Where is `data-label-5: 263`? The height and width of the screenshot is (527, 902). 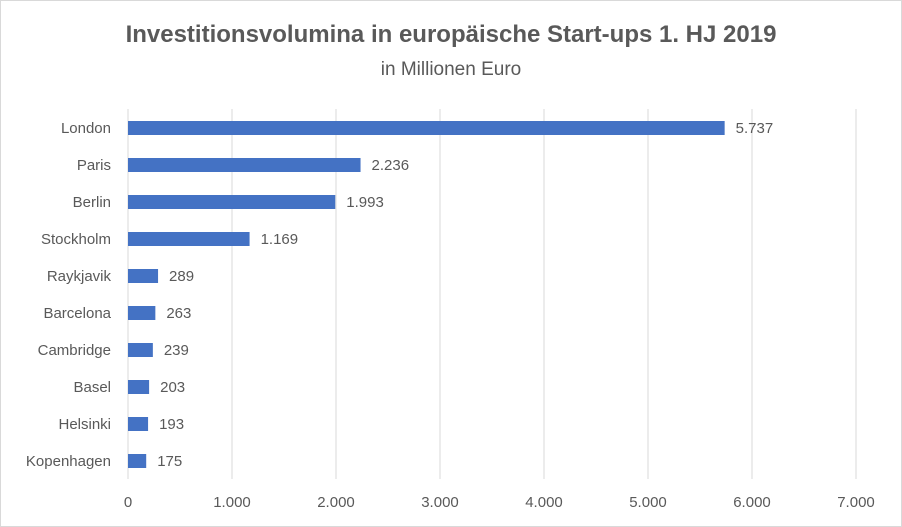 data-label-5: 263 is located at coordinates (178, 313).